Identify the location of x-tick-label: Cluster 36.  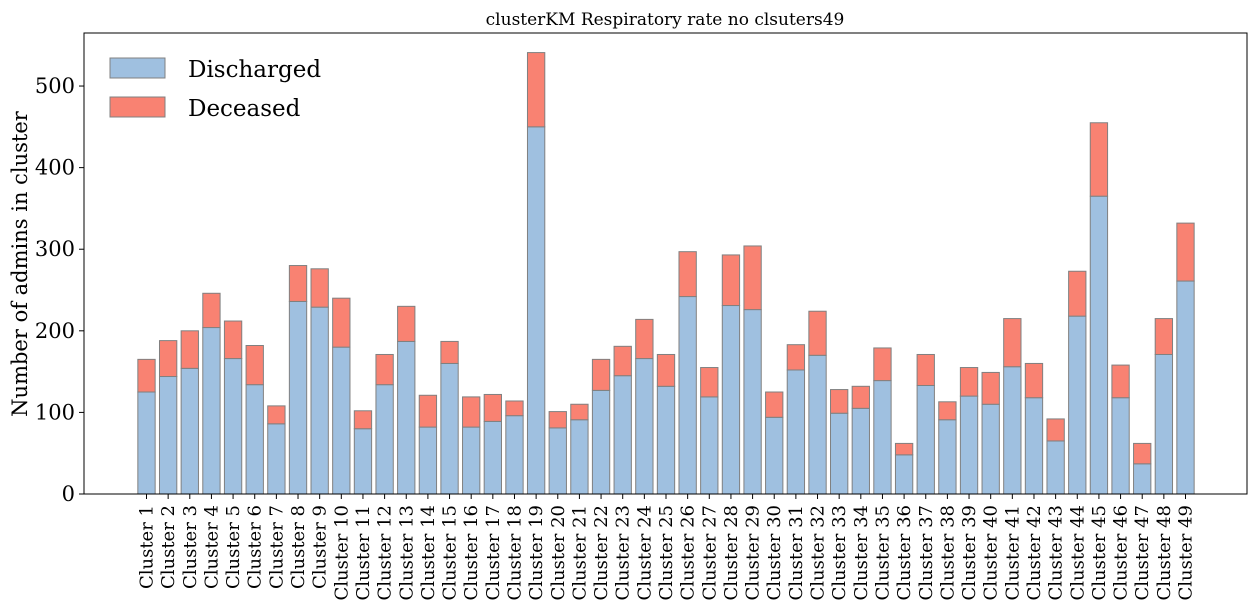
(904, 552).